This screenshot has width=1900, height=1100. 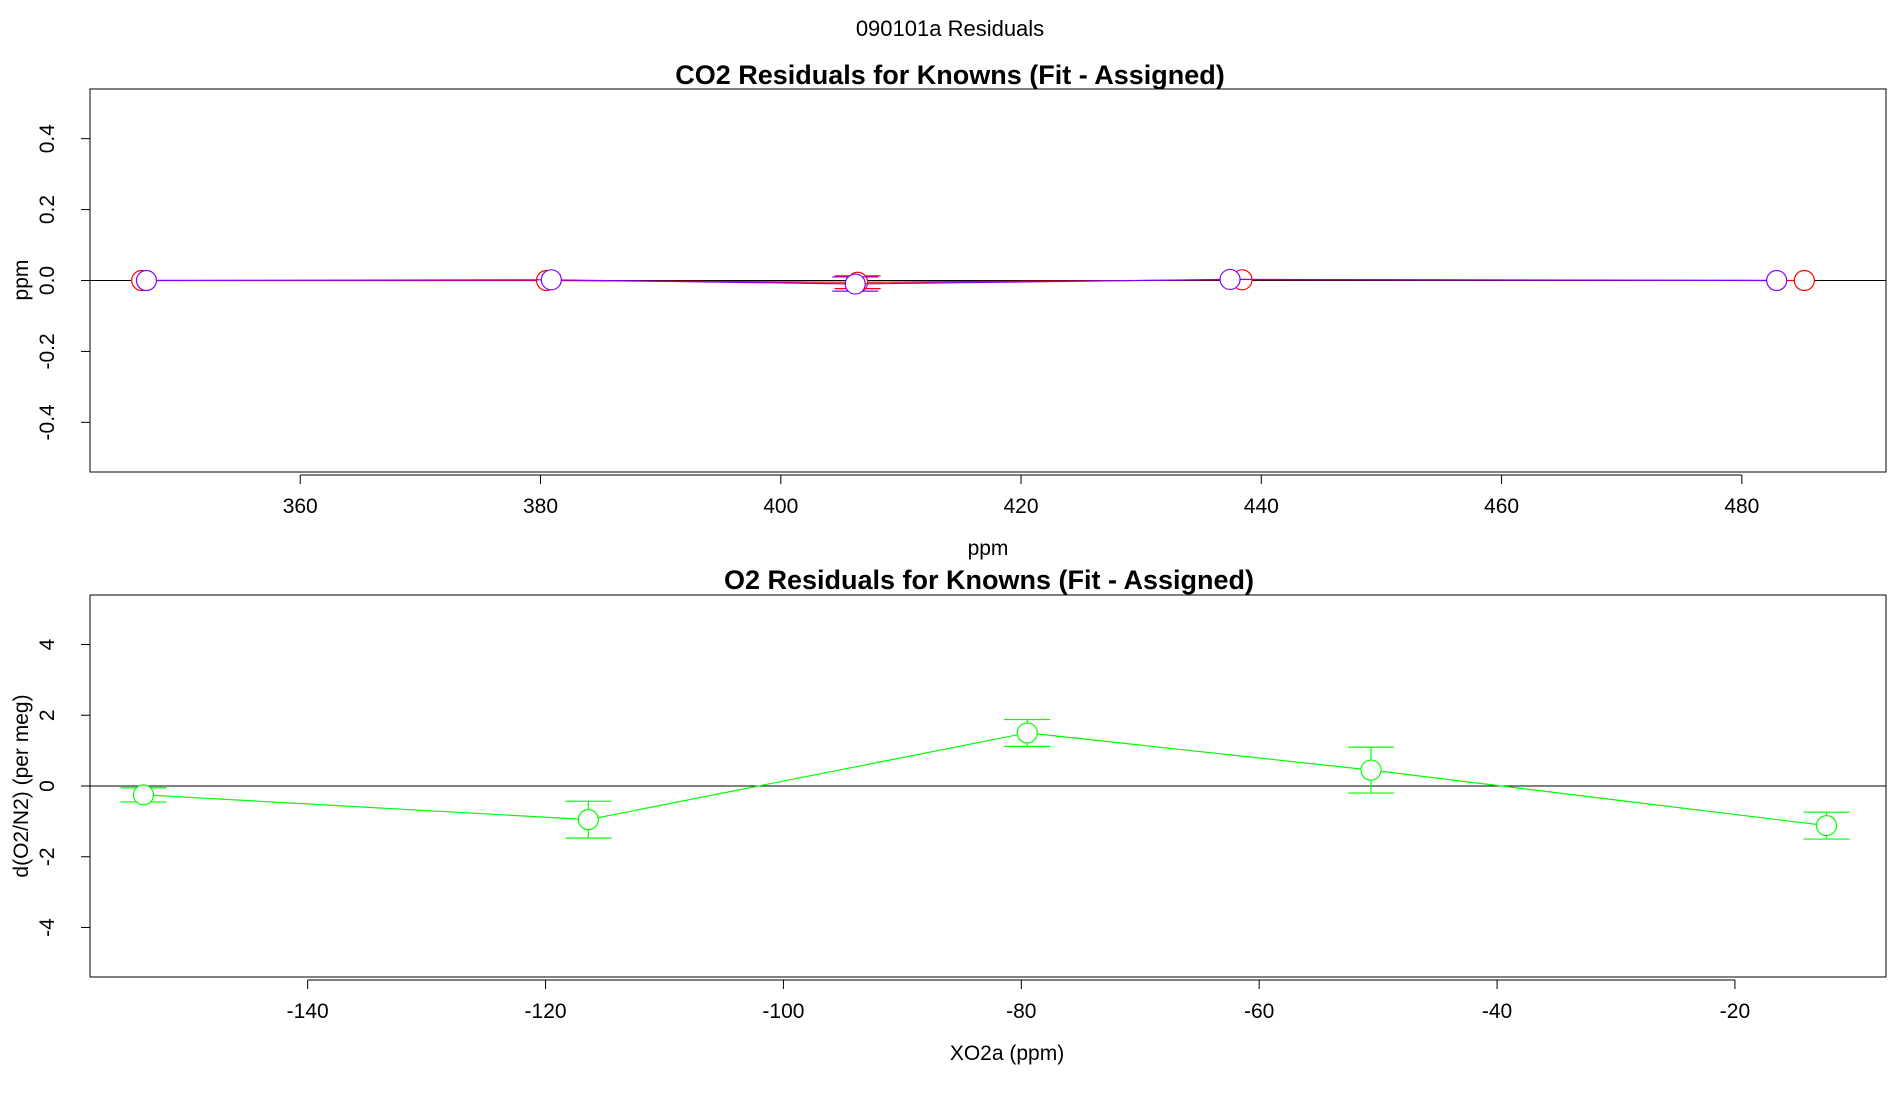 I want to click on o2-x-tick-label: -100, so click(x=783, y=1011).